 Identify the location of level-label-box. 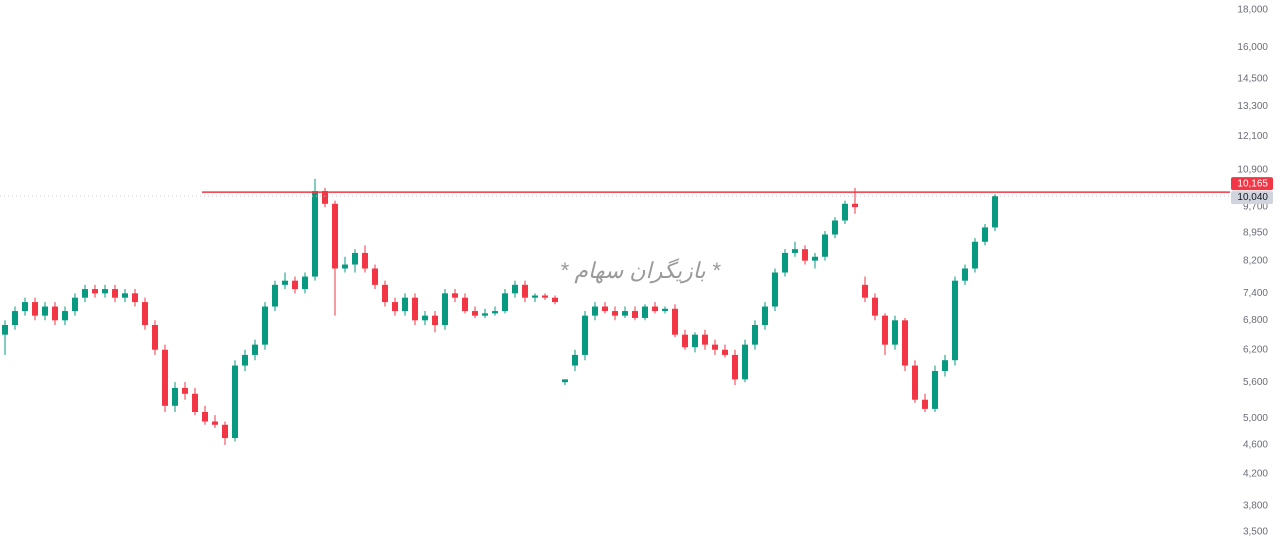
(1252, 184).